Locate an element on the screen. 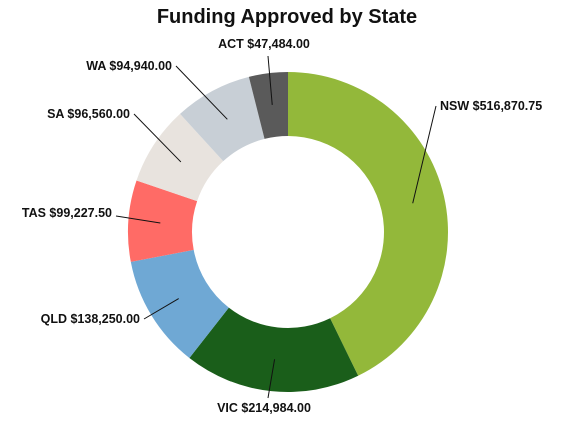 The width and height of the screenshot is (574, 423). data-label-sa: SA $96,560.00 is located at coordinates (88, 114).